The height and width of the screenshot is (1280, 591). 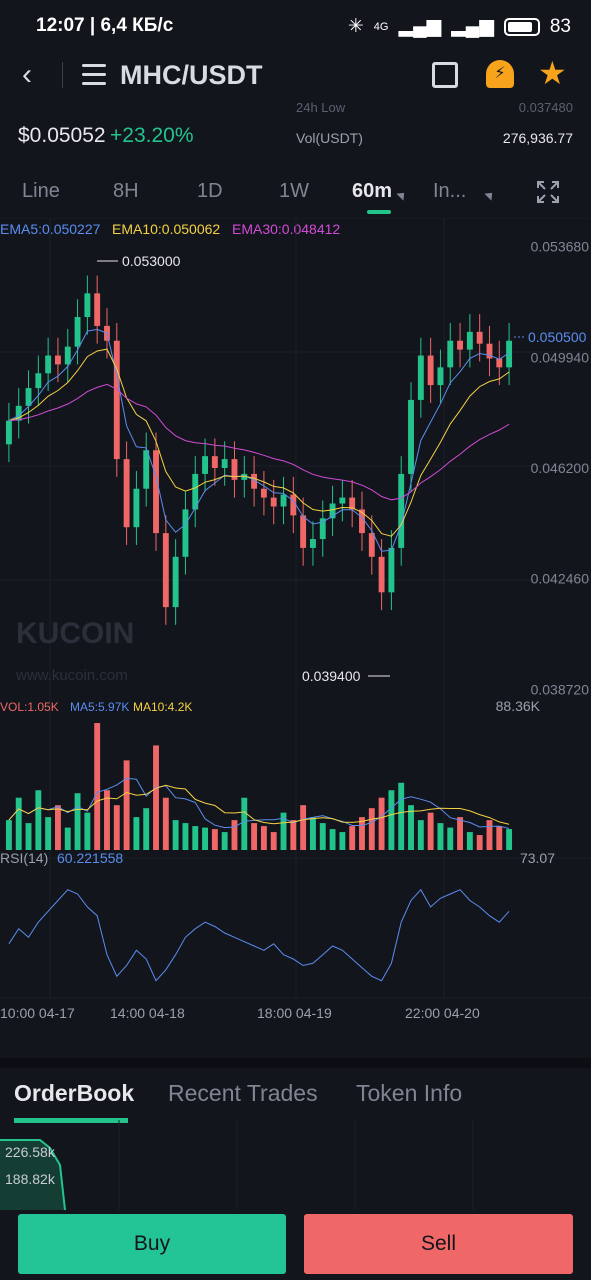 I want to click on tab-60m: 60m, so click(x=372, y=191).